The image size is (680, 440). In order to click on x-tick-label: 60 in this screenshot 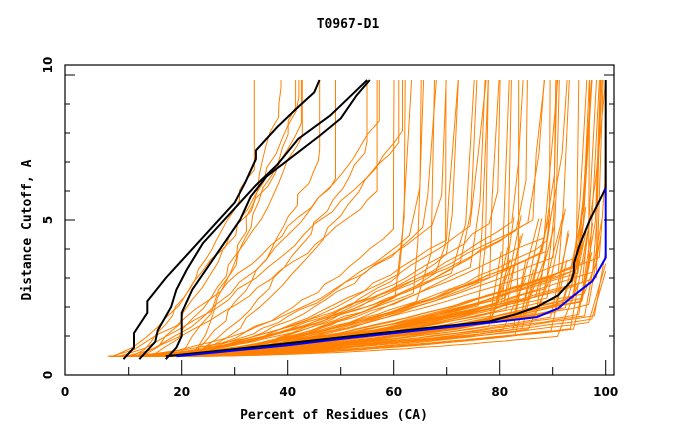, I will do `click(393, 392)`.